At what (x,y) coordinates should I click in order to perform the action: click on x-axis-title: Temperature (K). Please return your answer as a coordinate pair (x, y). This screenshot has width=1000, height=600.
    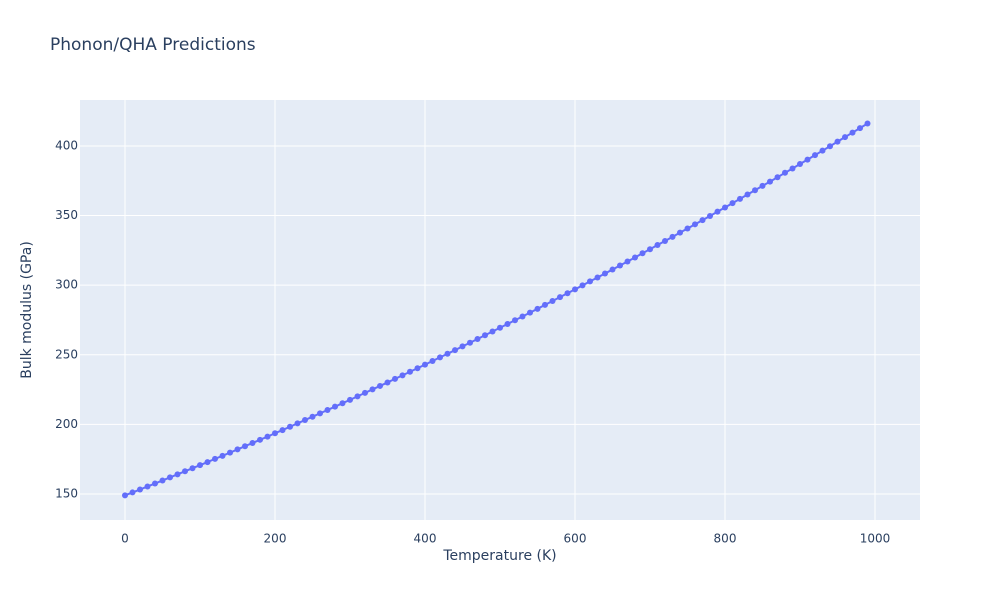
    Looking at the image, I should click on (499, 556).